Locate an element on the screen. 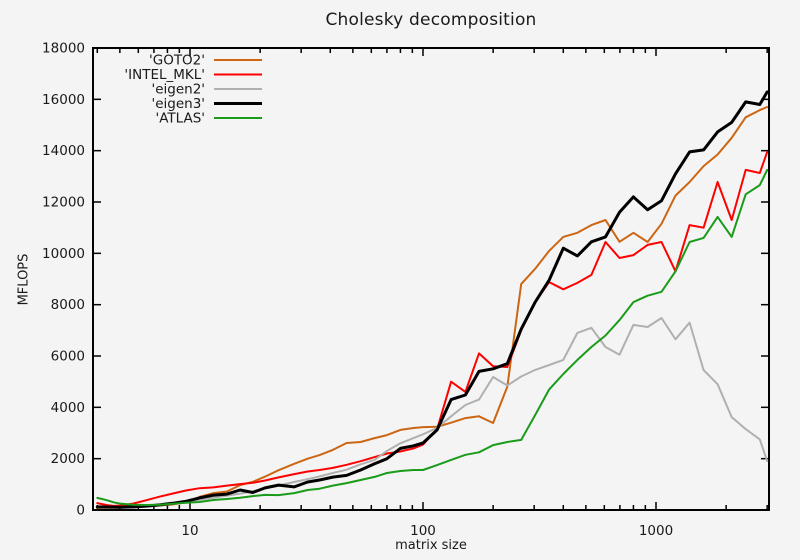 This screenshot has width=800, height=560. y-tick-label: 10000 is located at coordinates (63, 254).